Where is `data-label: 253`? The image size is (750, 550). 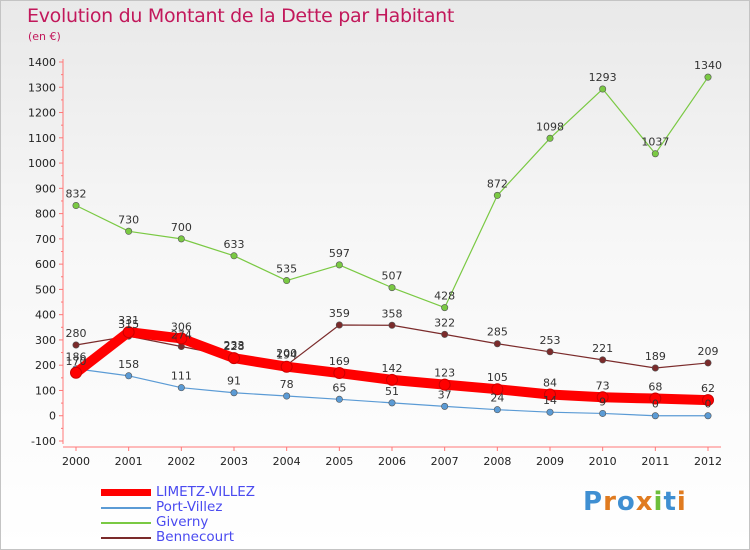
data-label: 253 is located at coordinates (550, 340).